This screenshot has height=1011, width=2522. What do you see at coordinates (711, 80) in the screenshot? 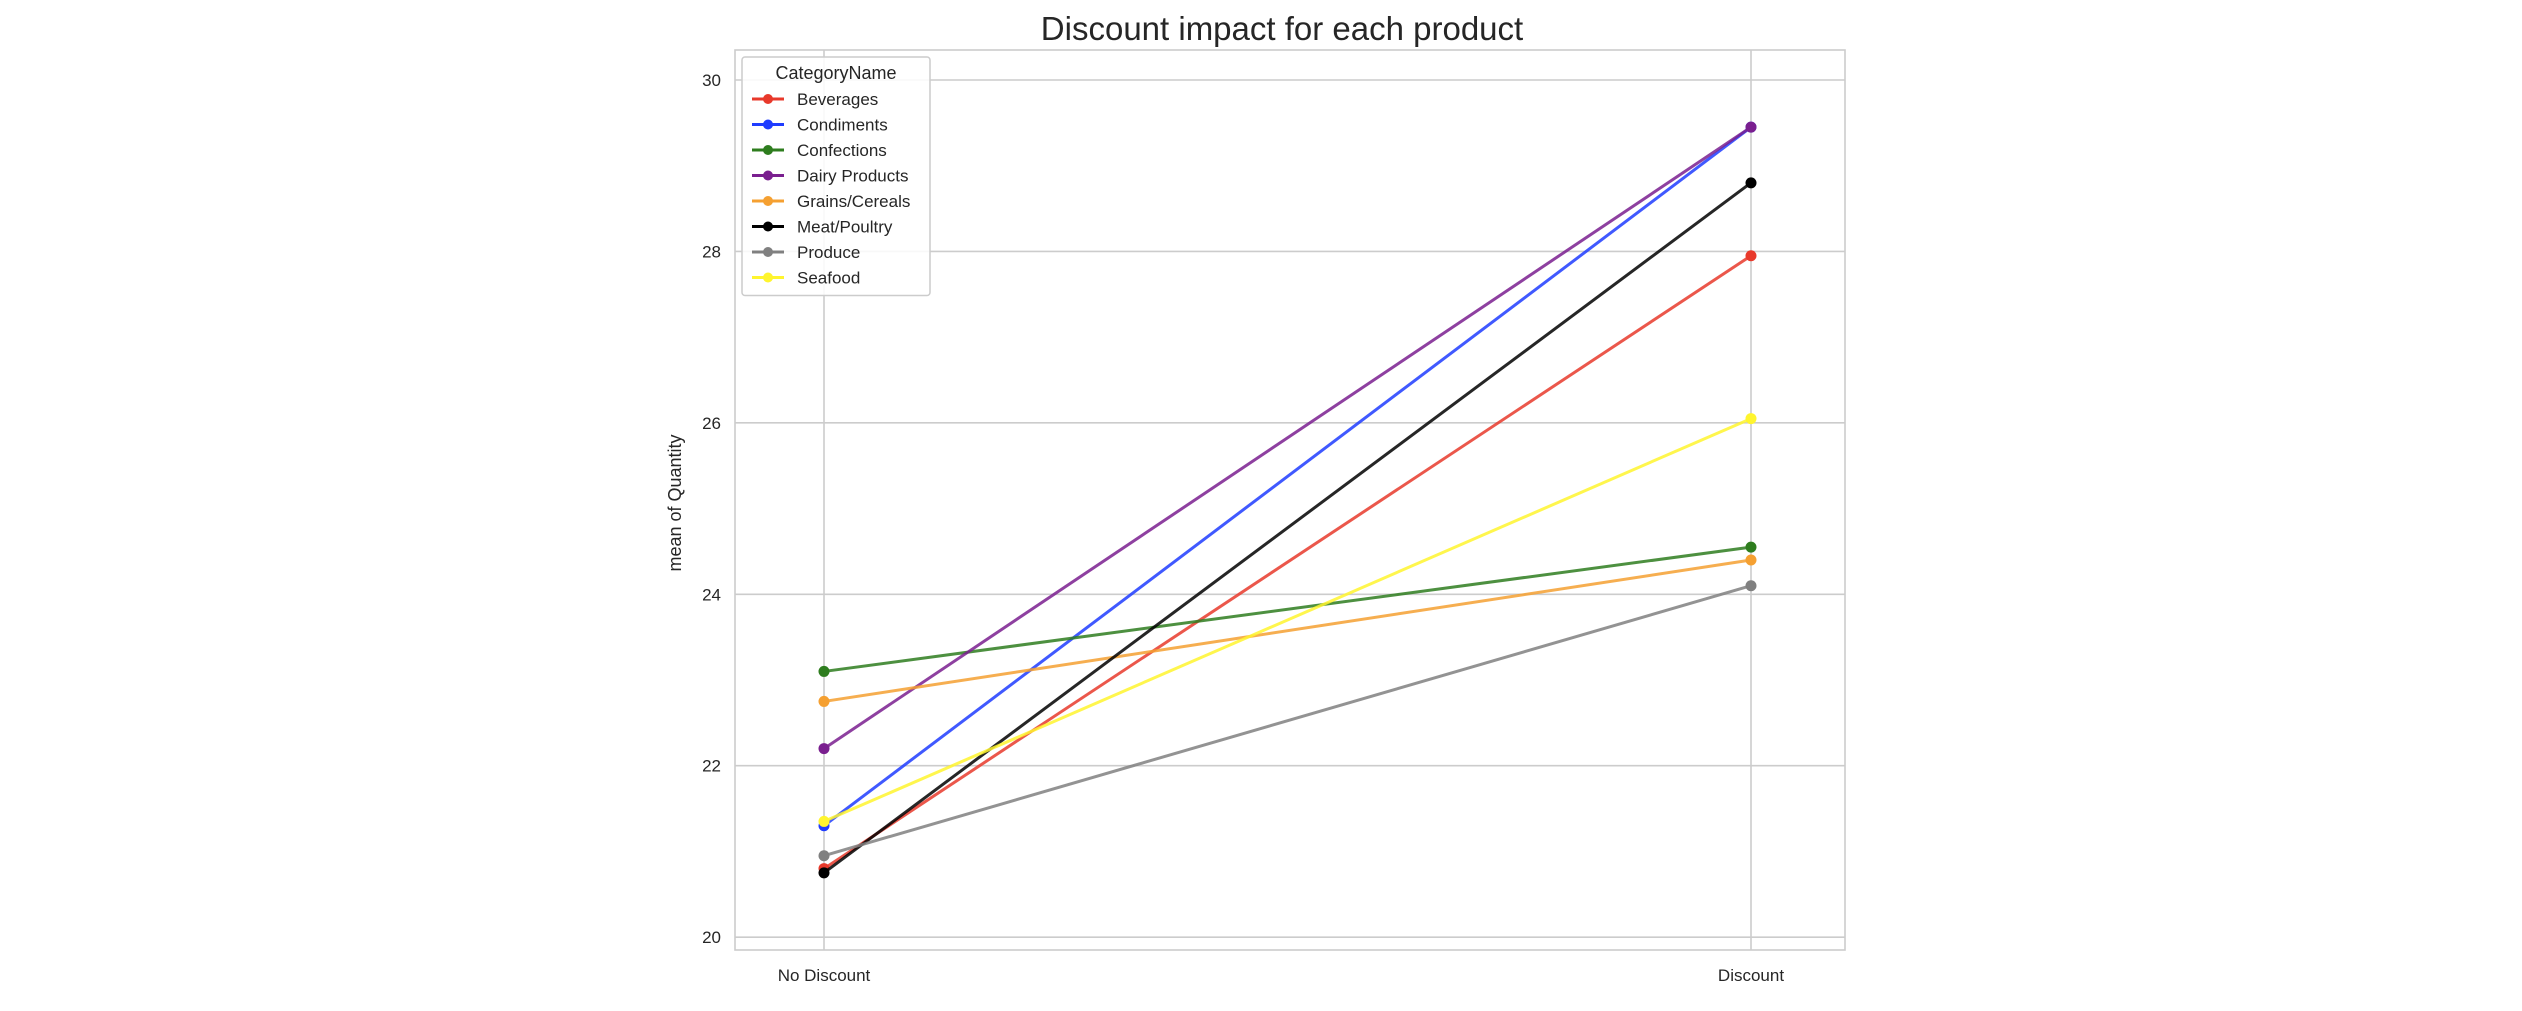
I see `y-tick-label: 30` at bounding box center [711, 80].